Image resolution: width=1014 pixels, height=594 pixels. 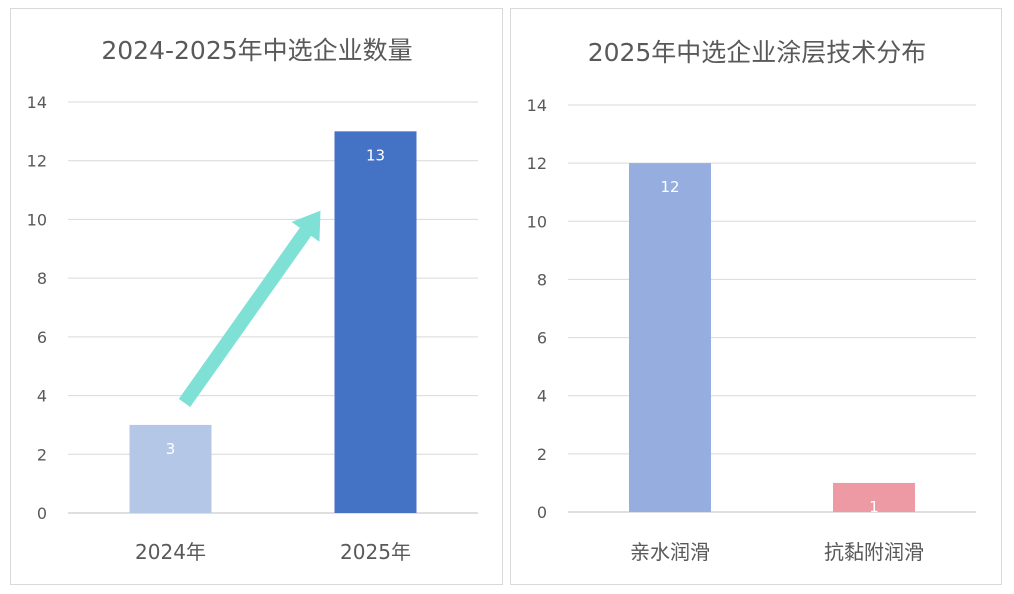 I want to click on data-label: 12, so click(x=669, y=187).